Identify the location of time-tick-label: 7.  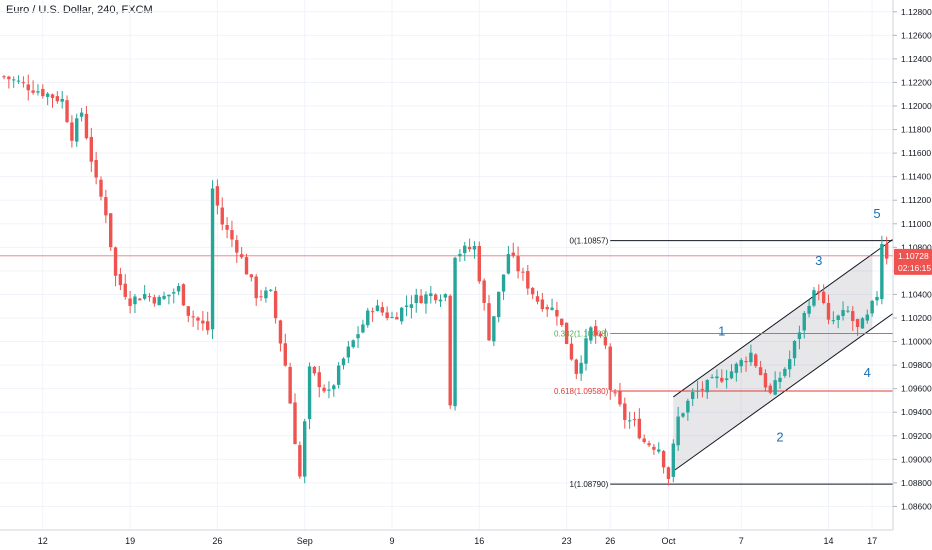
(741, 541).